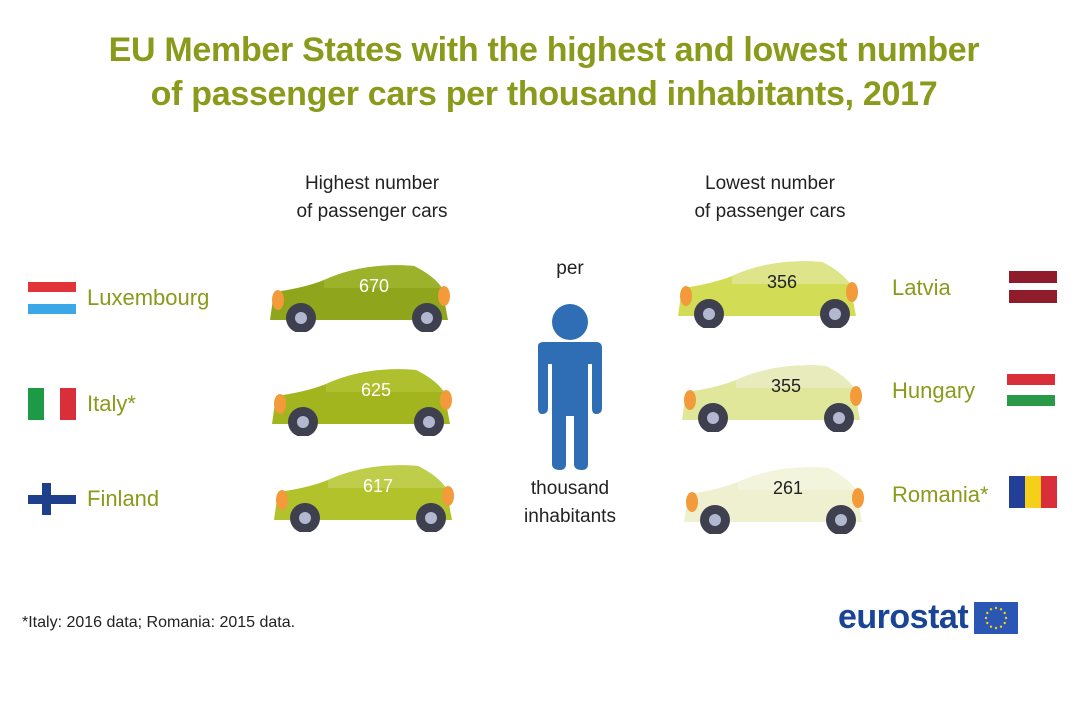 This screenshot has width=1088, height=704. What do you see at coordinates (372, 211) in the screenshot?
I see `highest-header-line-2: of passenger cars` at bounding box center [372, 211].